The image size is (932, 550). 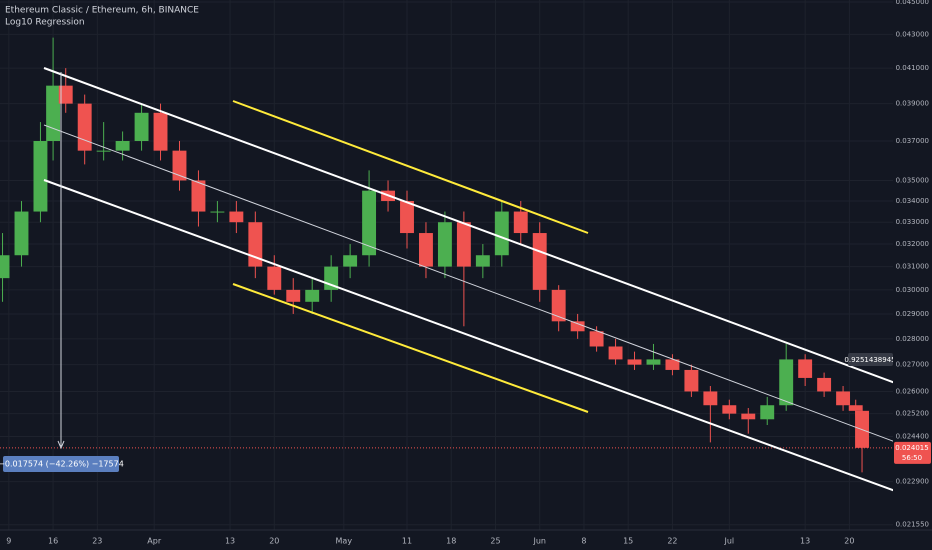 What do you see at coordinates (628, 541) in the screenshot?
I see `x-tick-label: 15` at bounding box center [628, 541].